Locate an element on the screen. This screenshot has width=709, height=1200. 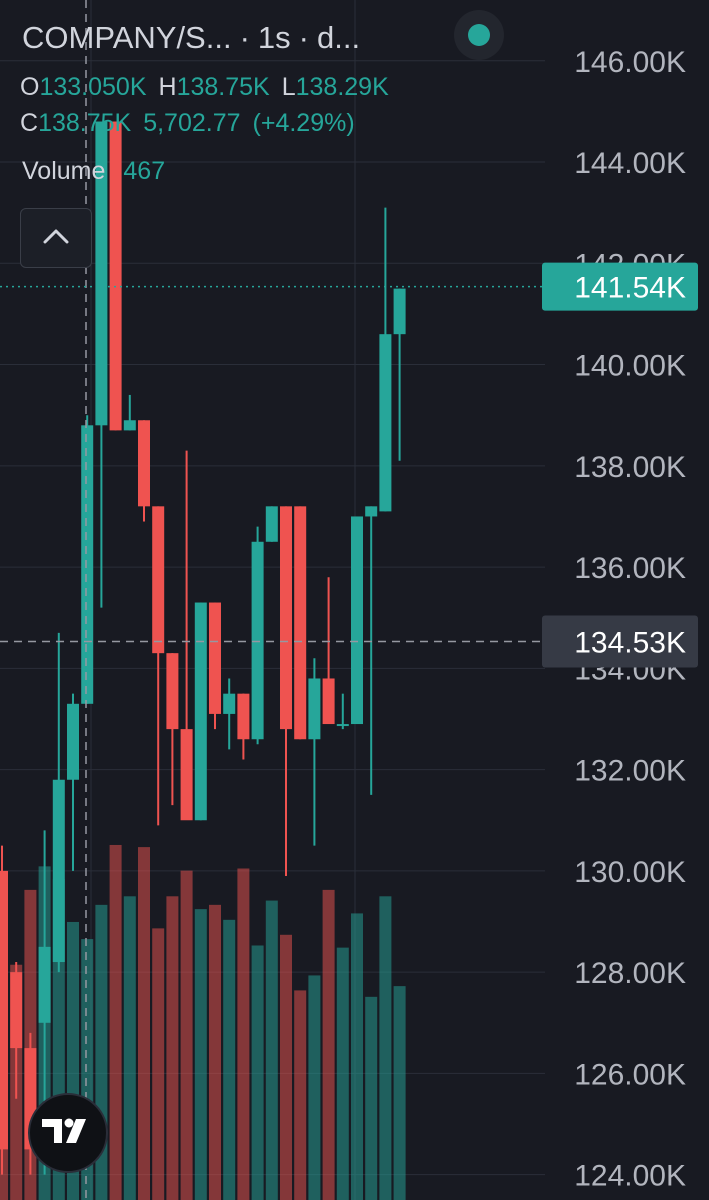
price-tick-label: 138.00K is located at coordinates (630, 467).